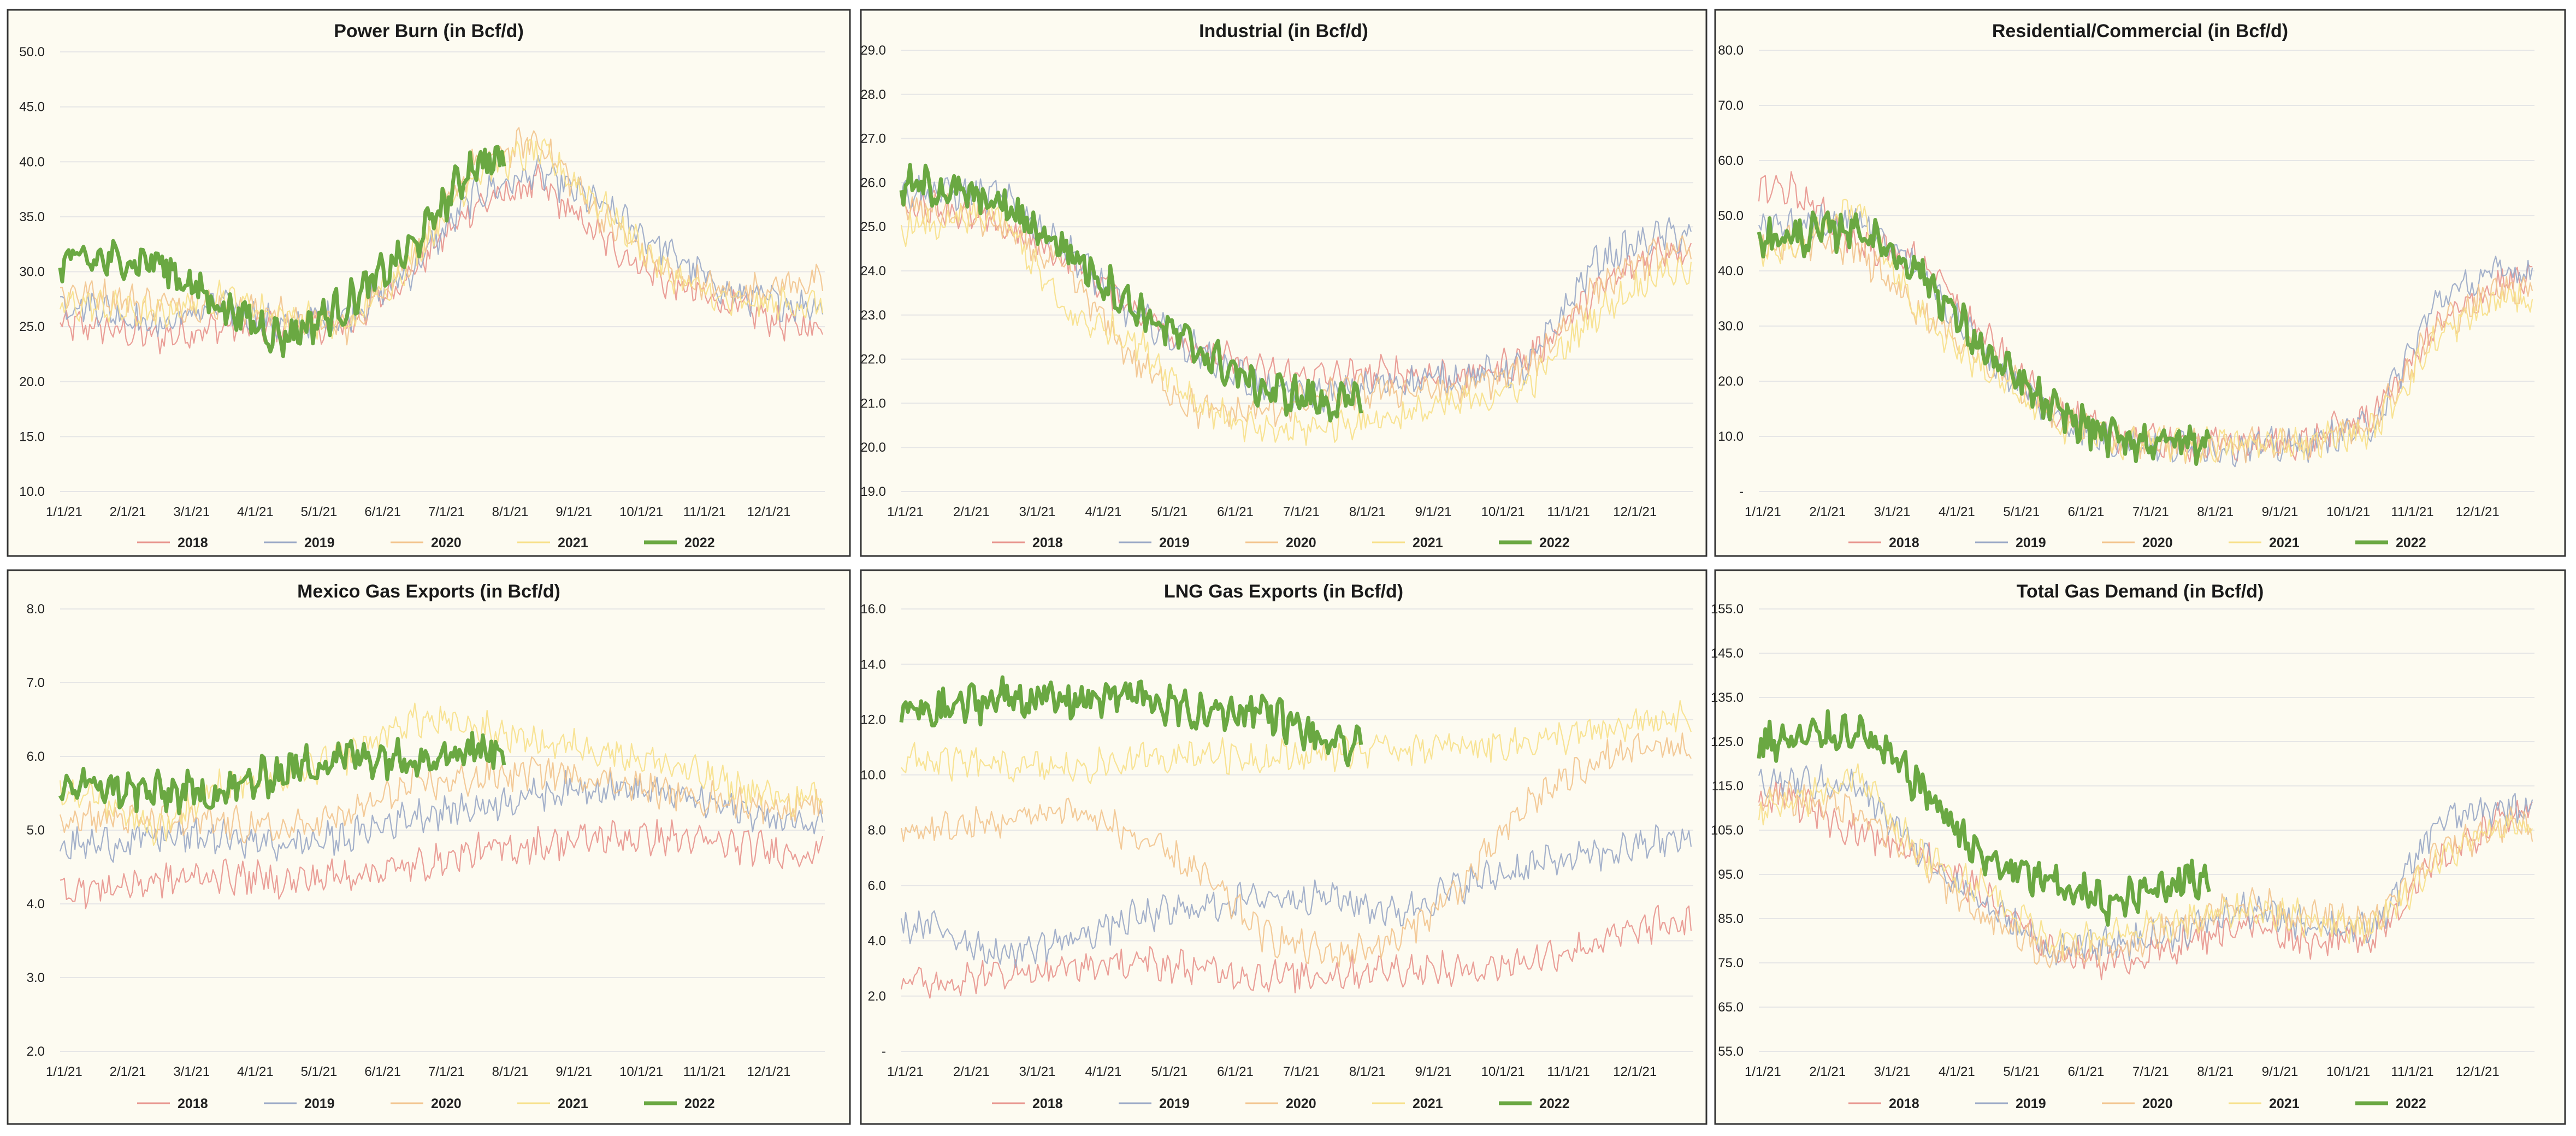  I want to click on y-tick-label: 55.0, so click(1731, 1051).